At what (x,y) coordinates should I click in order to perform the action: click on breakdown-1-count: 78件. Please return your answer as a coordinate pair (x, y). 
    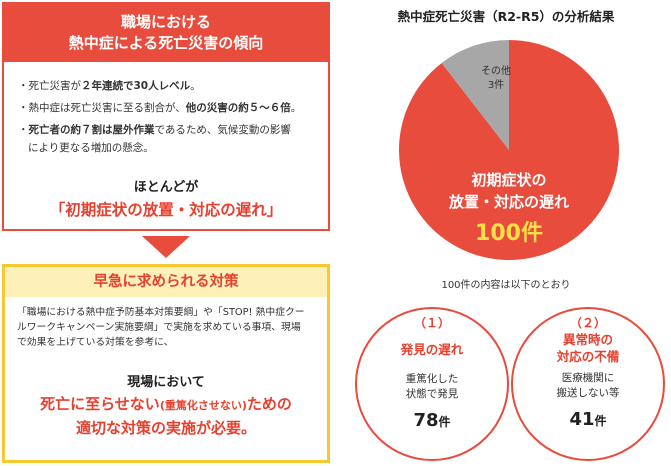
    Looking at the image, I should click on (432, 420).